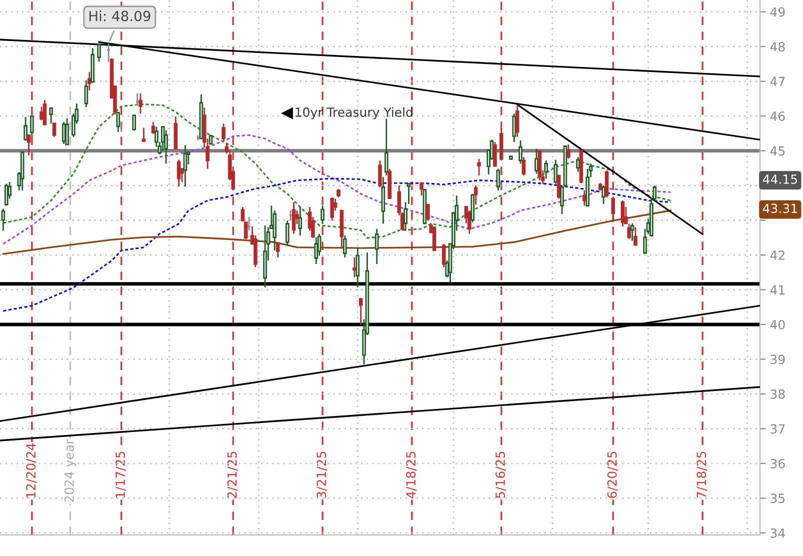 The image size is (803, 556). What do you see at coordinates (612, 475) in the screenshot?
I see `x-tick-label: 6/20/25` at bounding box center [612, 475].